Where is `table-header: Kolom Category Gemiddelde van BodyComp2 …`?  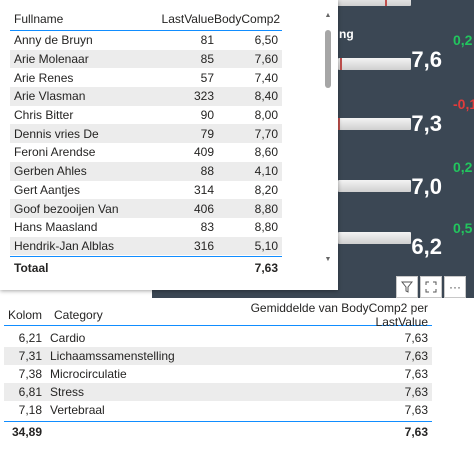
table-header: Kolom Category Gemiddelde van BodyComp2 … is located at coordinates (218, 314).